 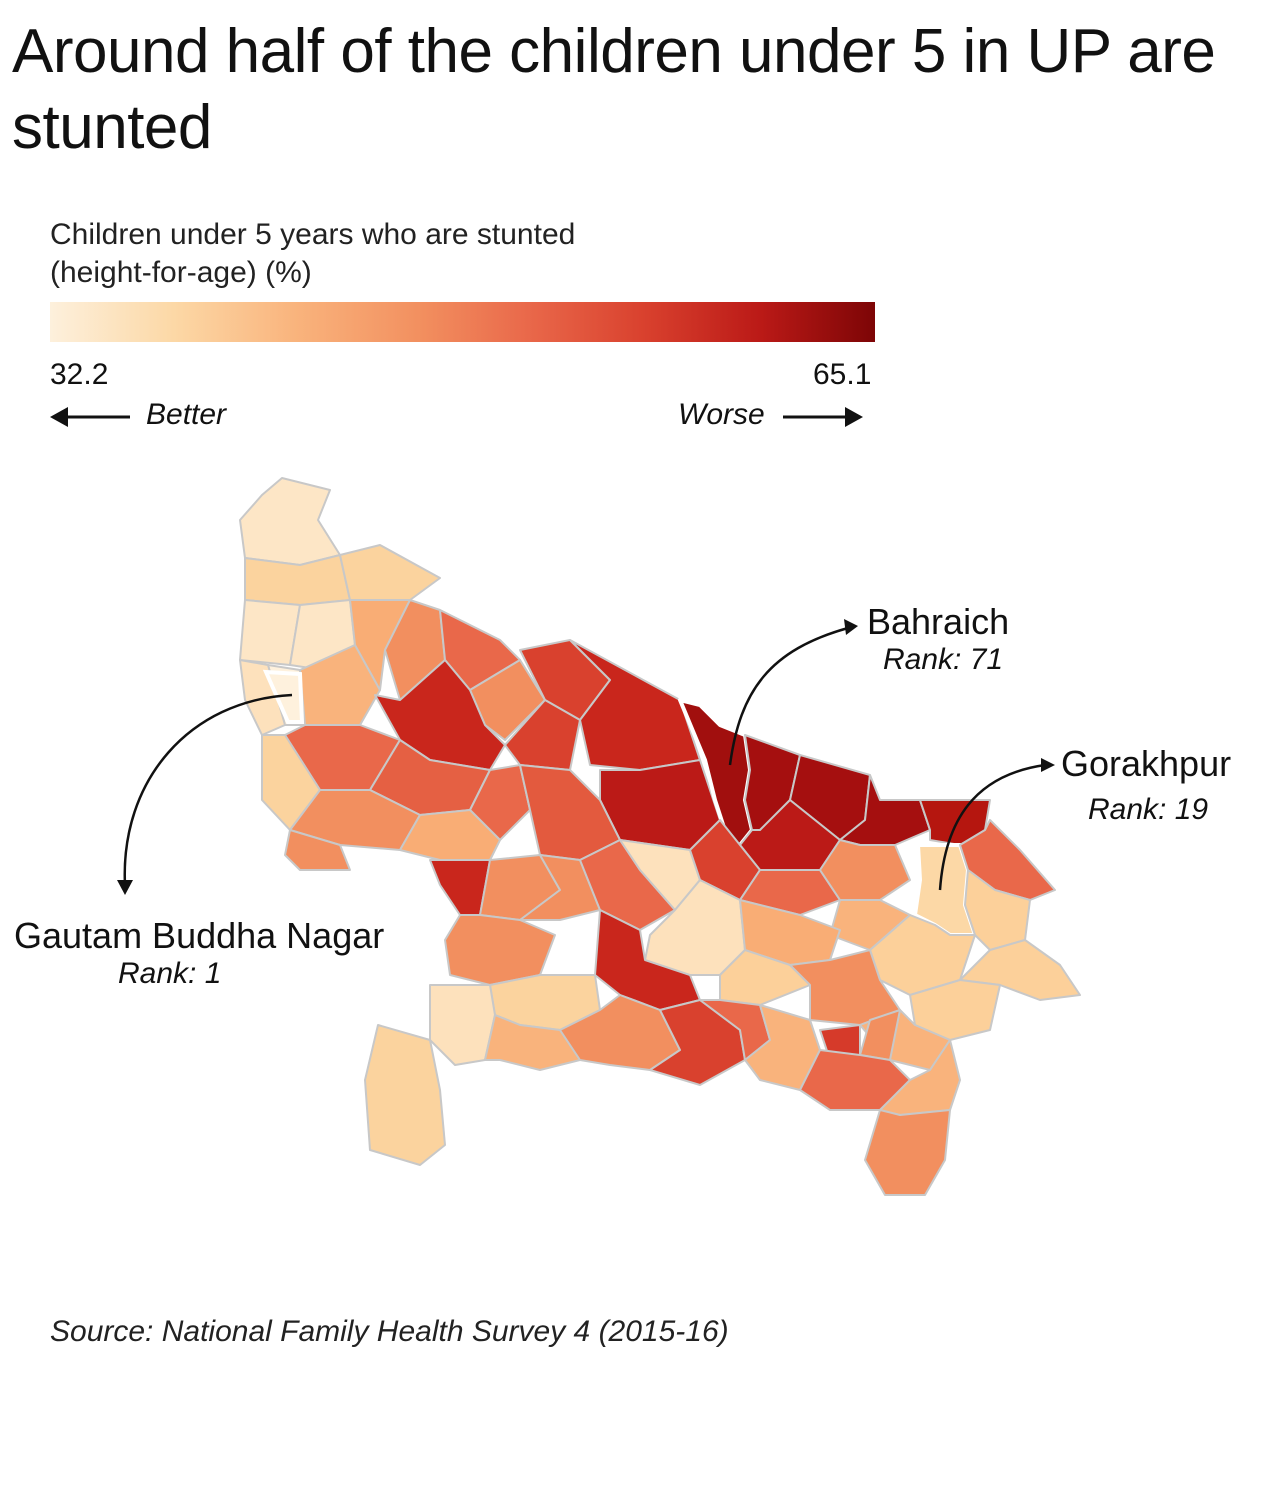 I want to click on ramp-min-label: 32.2, so click(x=79, y=374).